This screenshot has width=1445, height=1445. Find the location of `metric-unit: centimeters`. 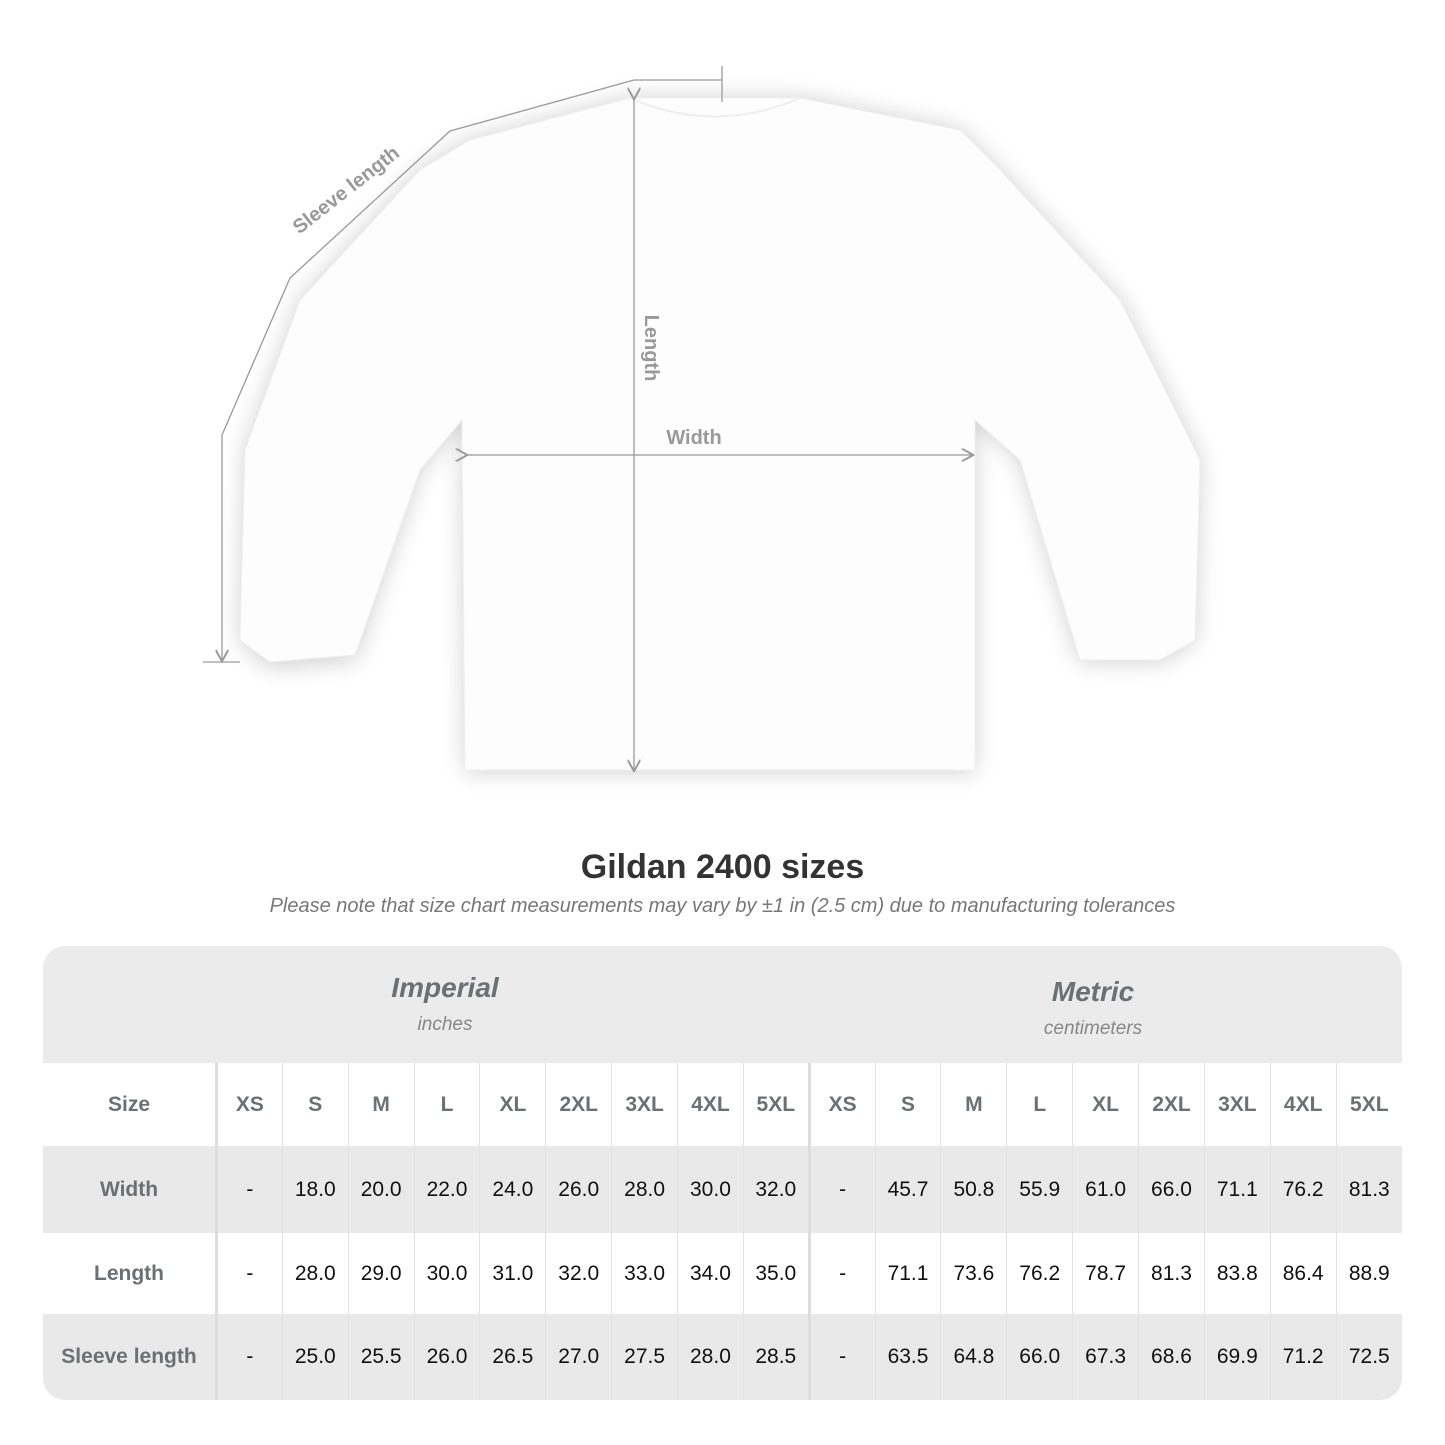

metric-unit: centimeters is located at coordinates (1093, 1028).